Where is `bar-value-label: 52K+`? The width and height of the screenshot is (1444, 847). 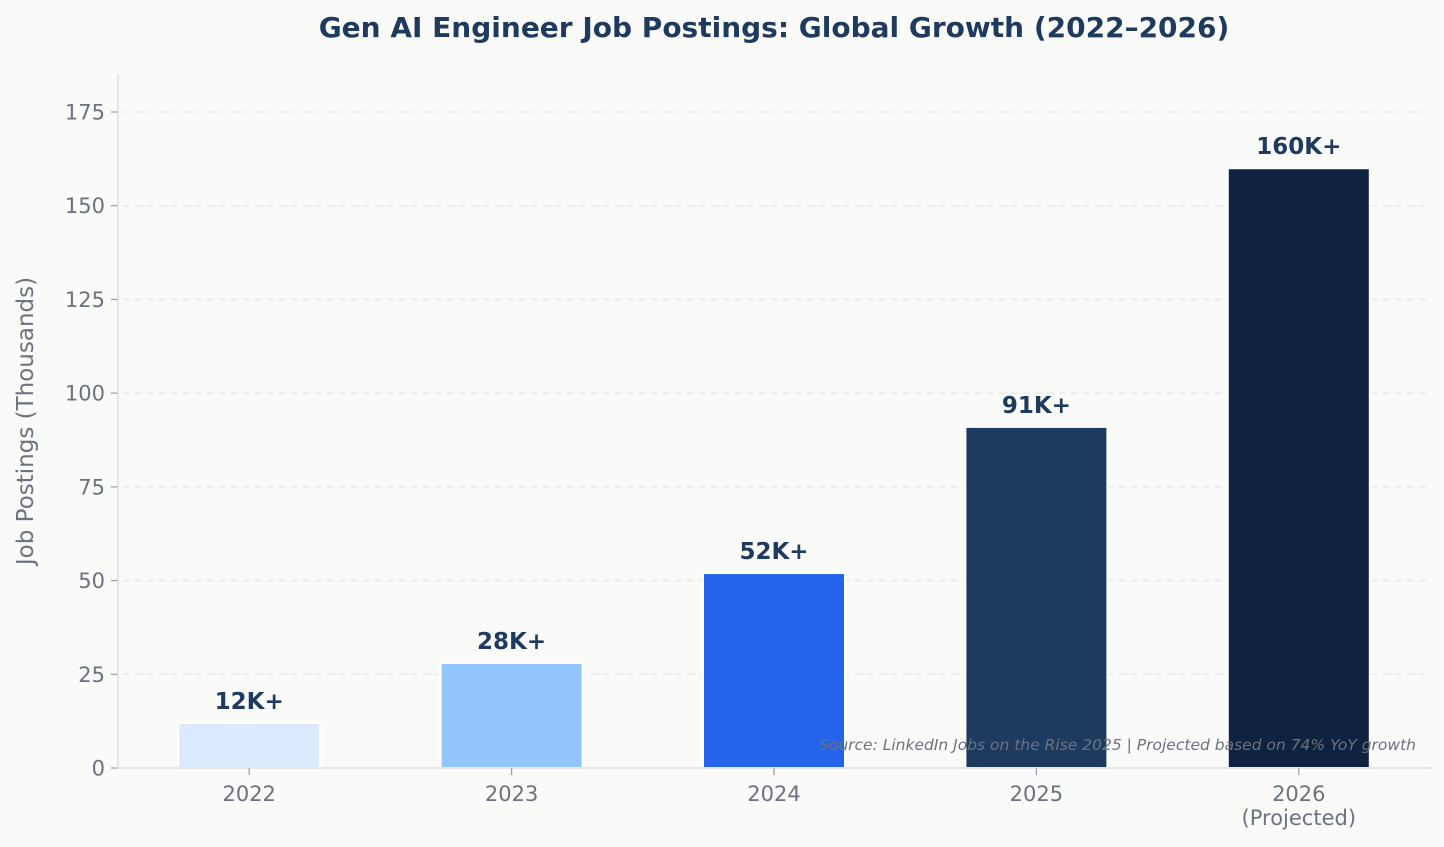 bar-value-label: 52K+ is located at coordinates (773, 552).